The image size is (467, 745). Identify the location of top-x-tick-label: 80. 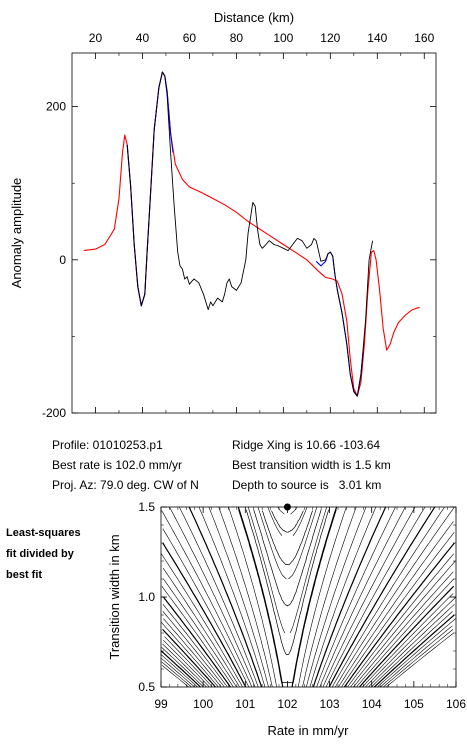
(237, 38).